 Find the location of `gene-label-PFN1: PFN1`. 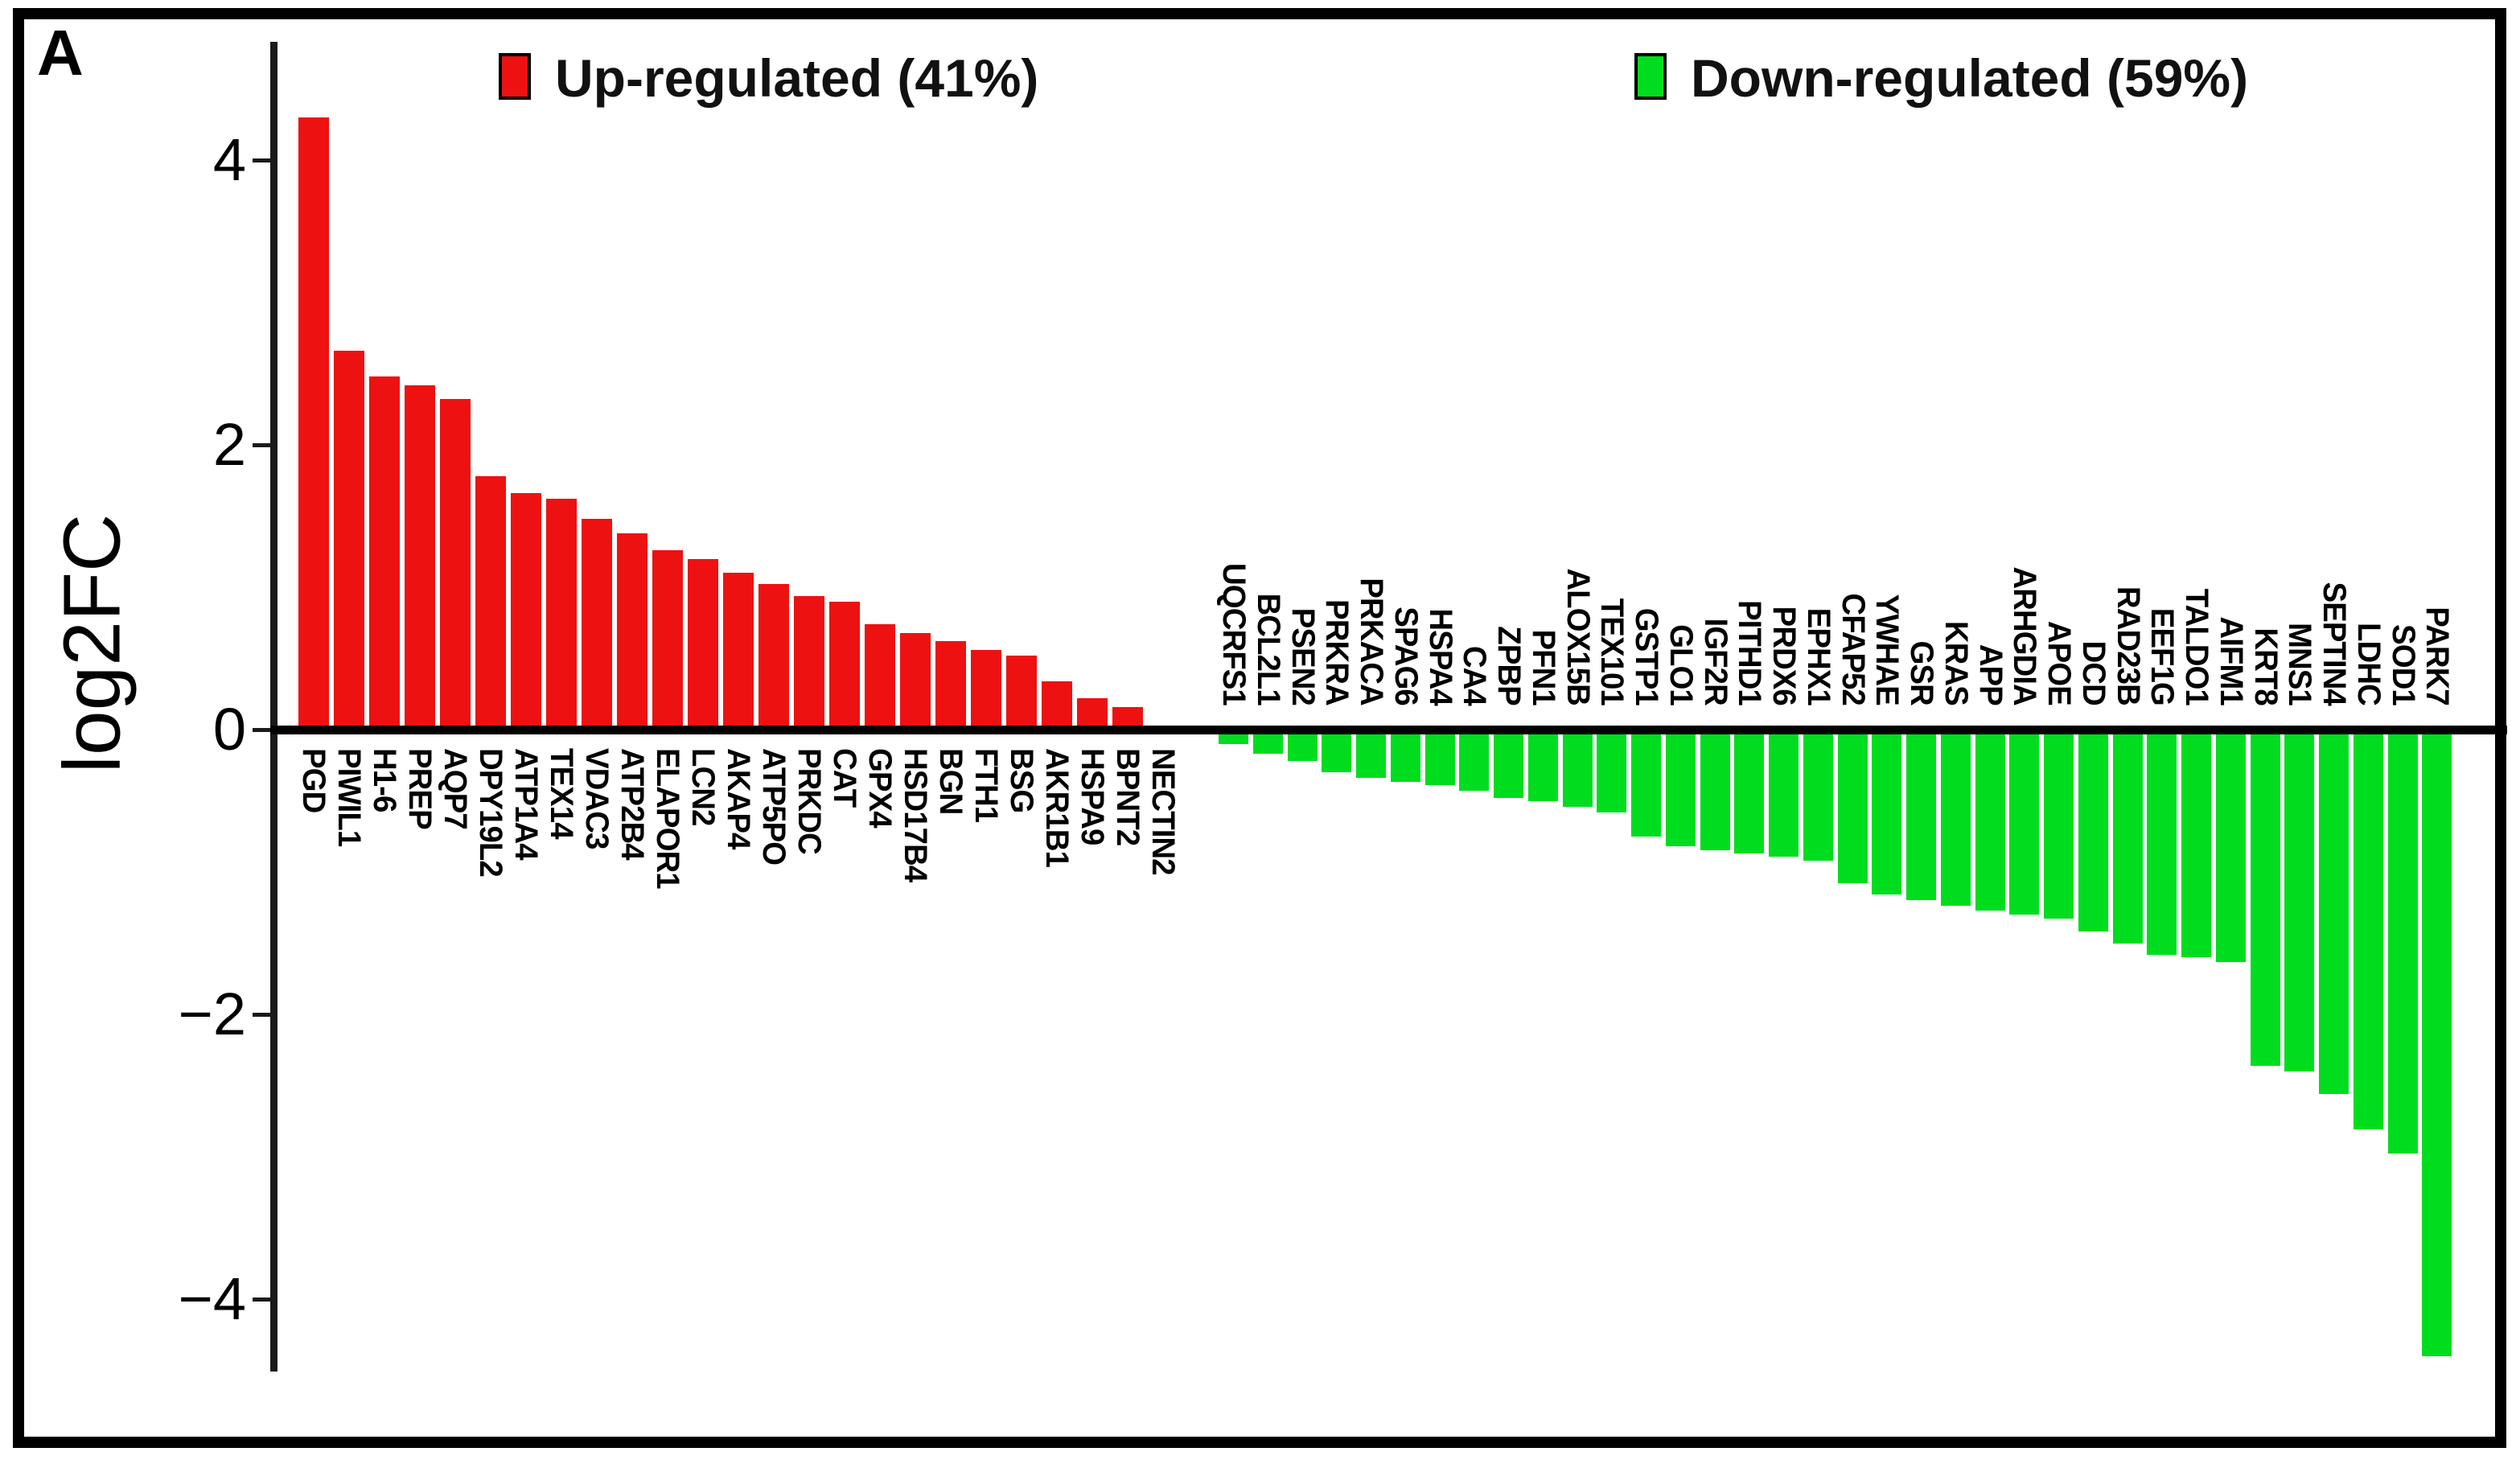

gene-label-PFN1: PFN1 is located at coordinates (1544, 667).